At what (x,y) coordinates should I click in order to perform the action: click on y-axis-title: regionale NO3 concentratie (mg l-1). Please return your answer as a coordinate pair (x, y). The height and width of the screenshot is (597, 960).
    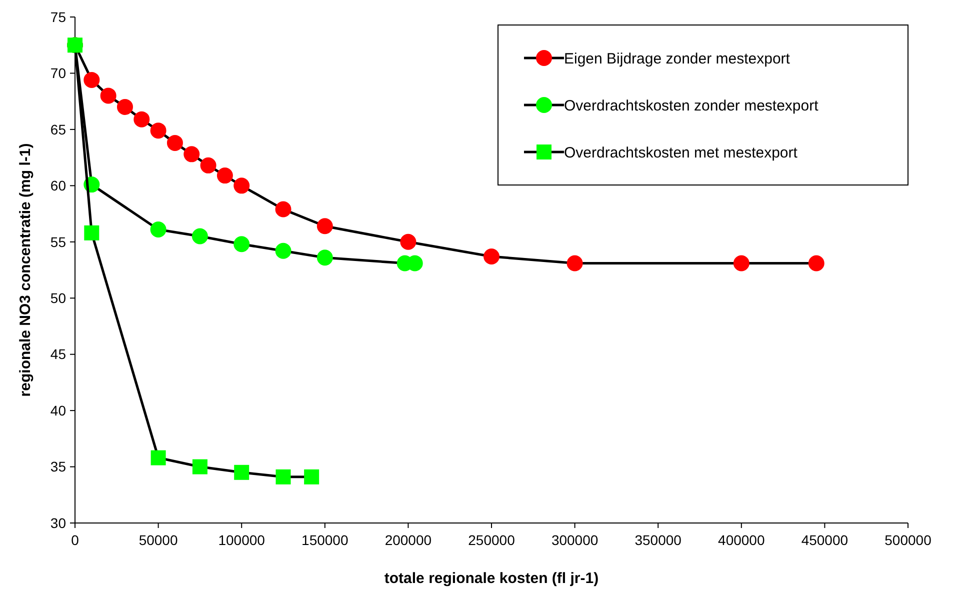
    Looking at the image, I should click on (25, 270).